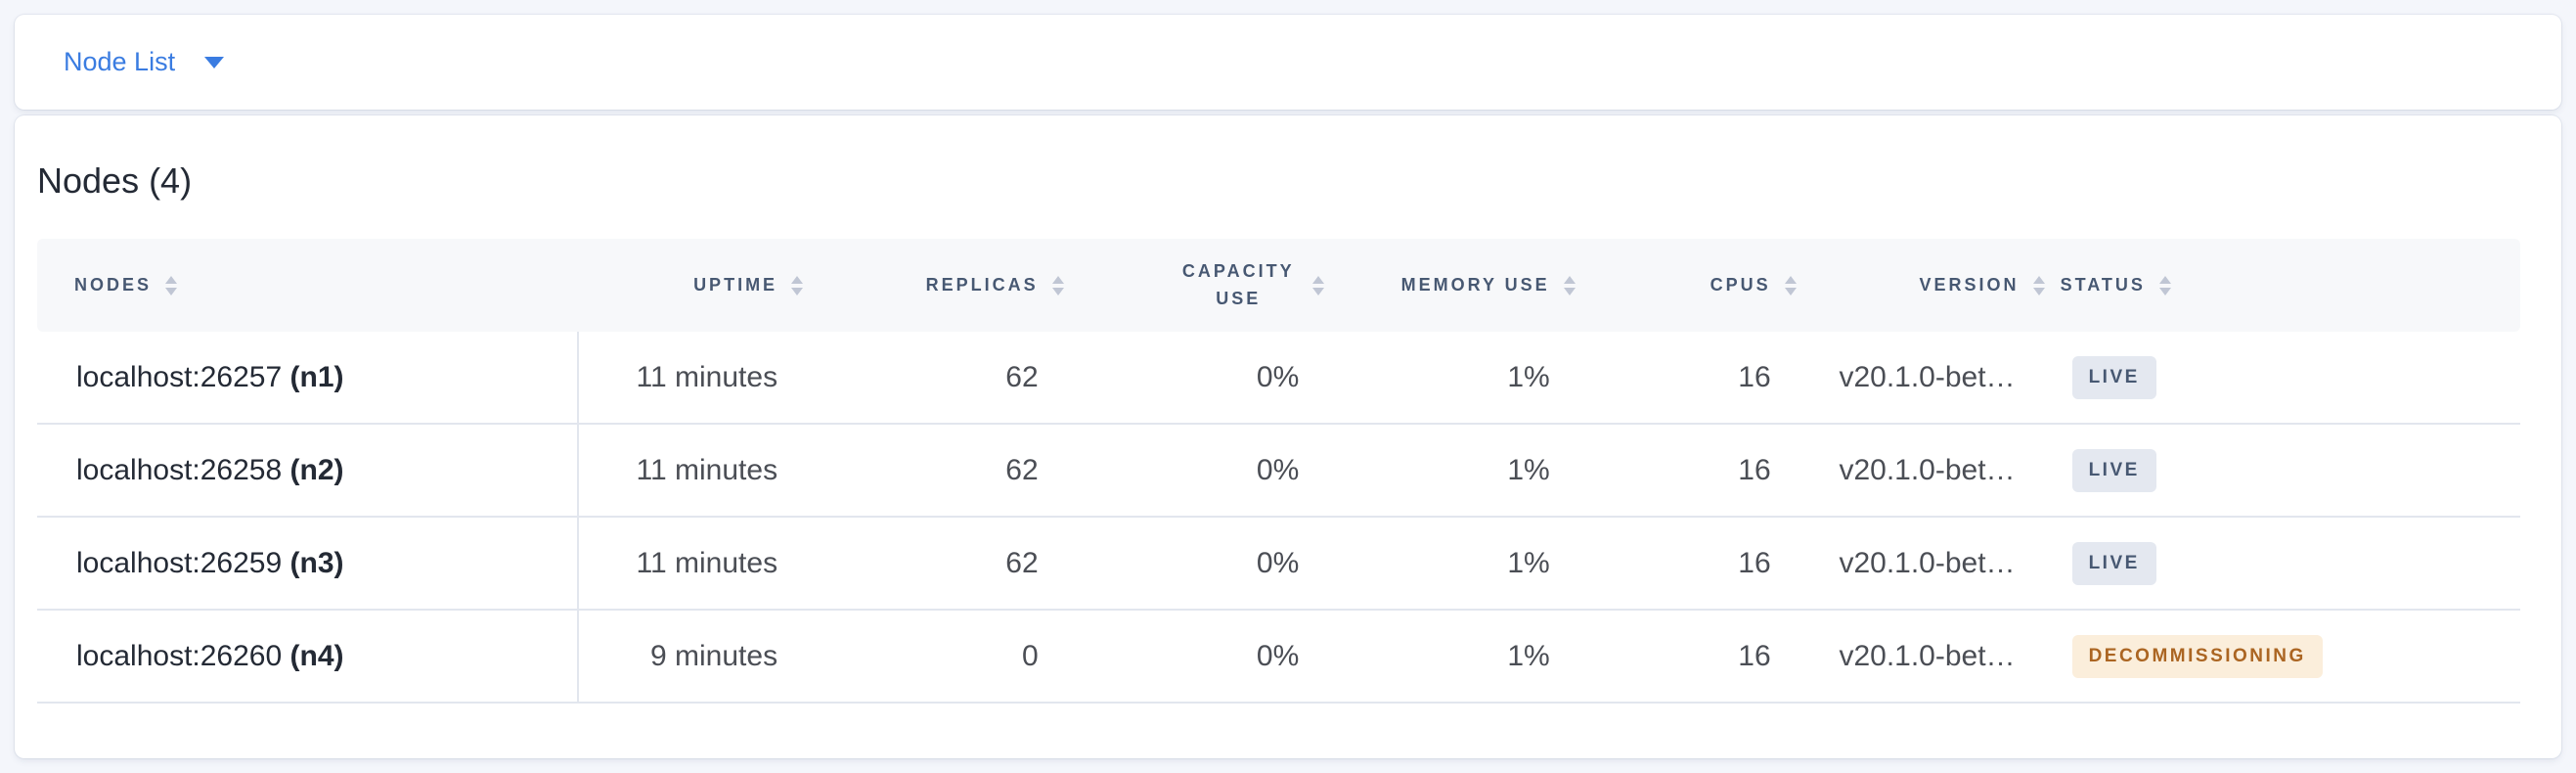  What do you see at coordinates (1924, 285) in the screenshot?
I see `col-header-version: VERSION` at bounding box center [1924, 285].